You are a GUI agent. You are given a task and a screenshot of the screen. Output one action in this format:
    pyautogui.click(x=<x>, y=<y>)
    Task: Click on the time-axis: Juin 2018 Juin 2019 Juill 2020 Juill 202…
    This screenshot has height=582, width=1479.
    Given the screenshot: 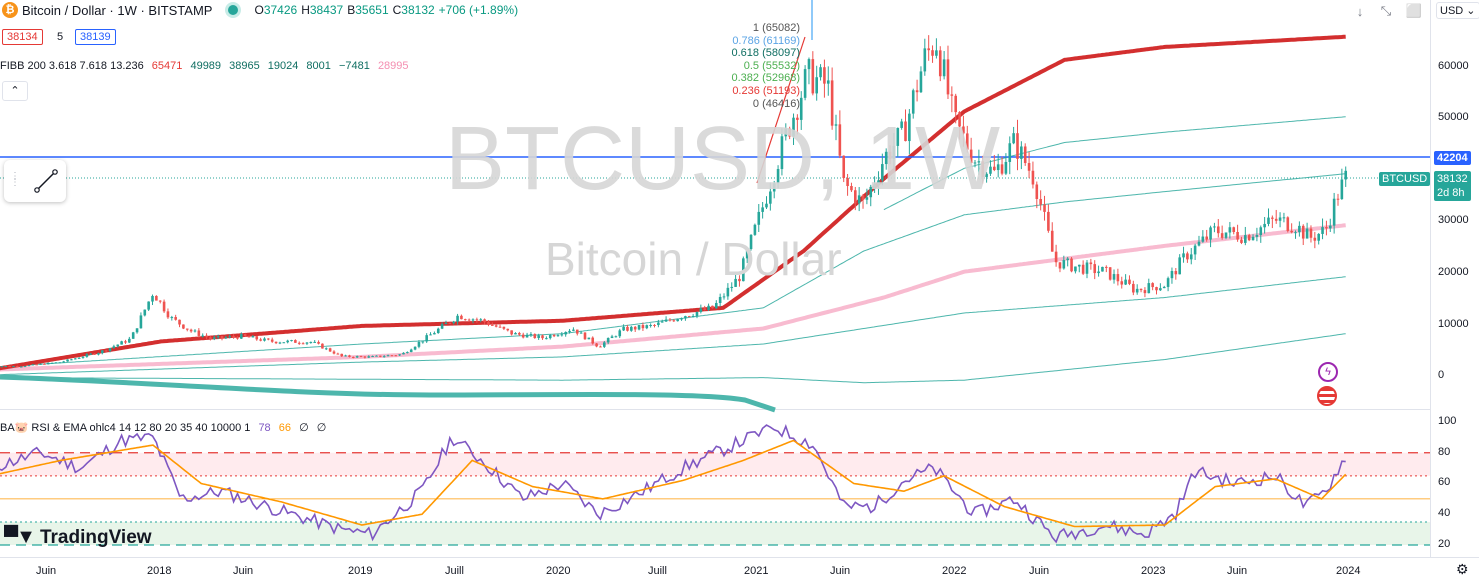 What is the action you would take?
    pyautogui.click(x=715, y=570)
    